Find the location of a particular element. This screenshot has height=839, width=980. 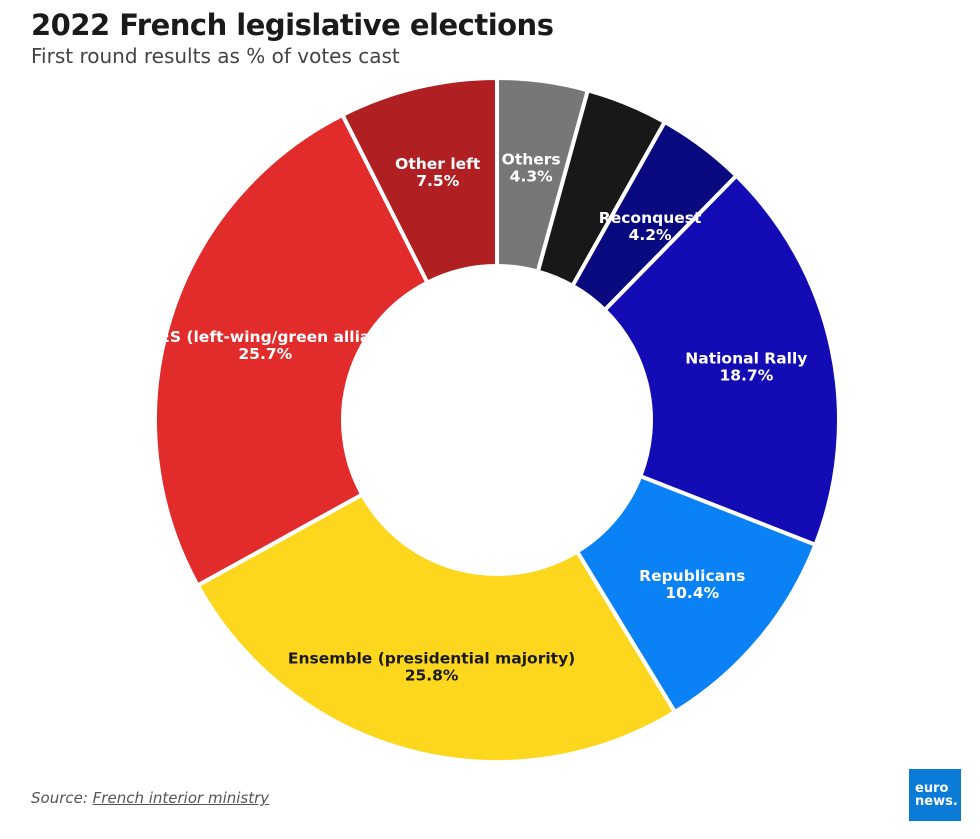

slice-national-rally is located at coordinates (721, 360).